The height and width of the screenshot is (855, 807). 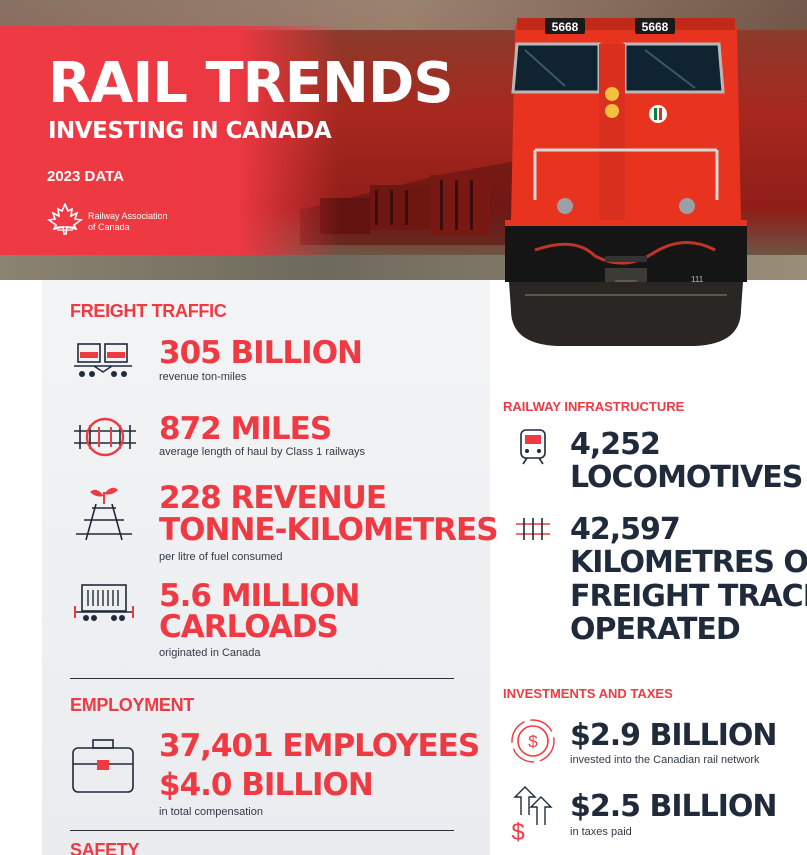 What do you see at coordinates (697, 279) in the screenshot?
I see `loco-plate: 111` at bounding box center [697, 279].